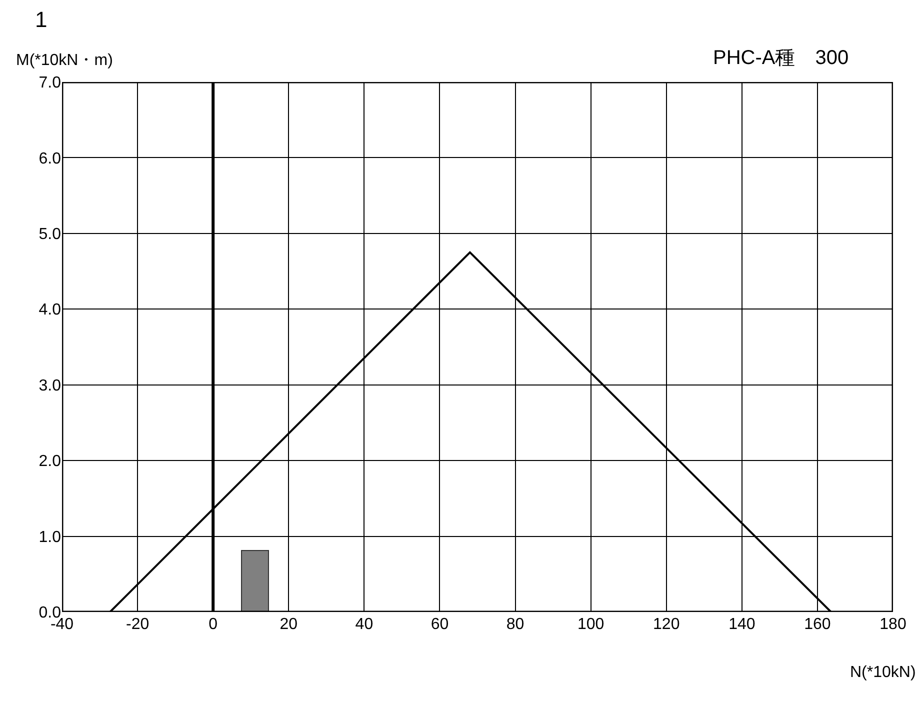 Image resolution: width=922 pixels, height=702 pixels. What do you see at coordinates (213, 624) in the screenshot?
I see `x-tick-label: 0` at bounding box center [213, 624].